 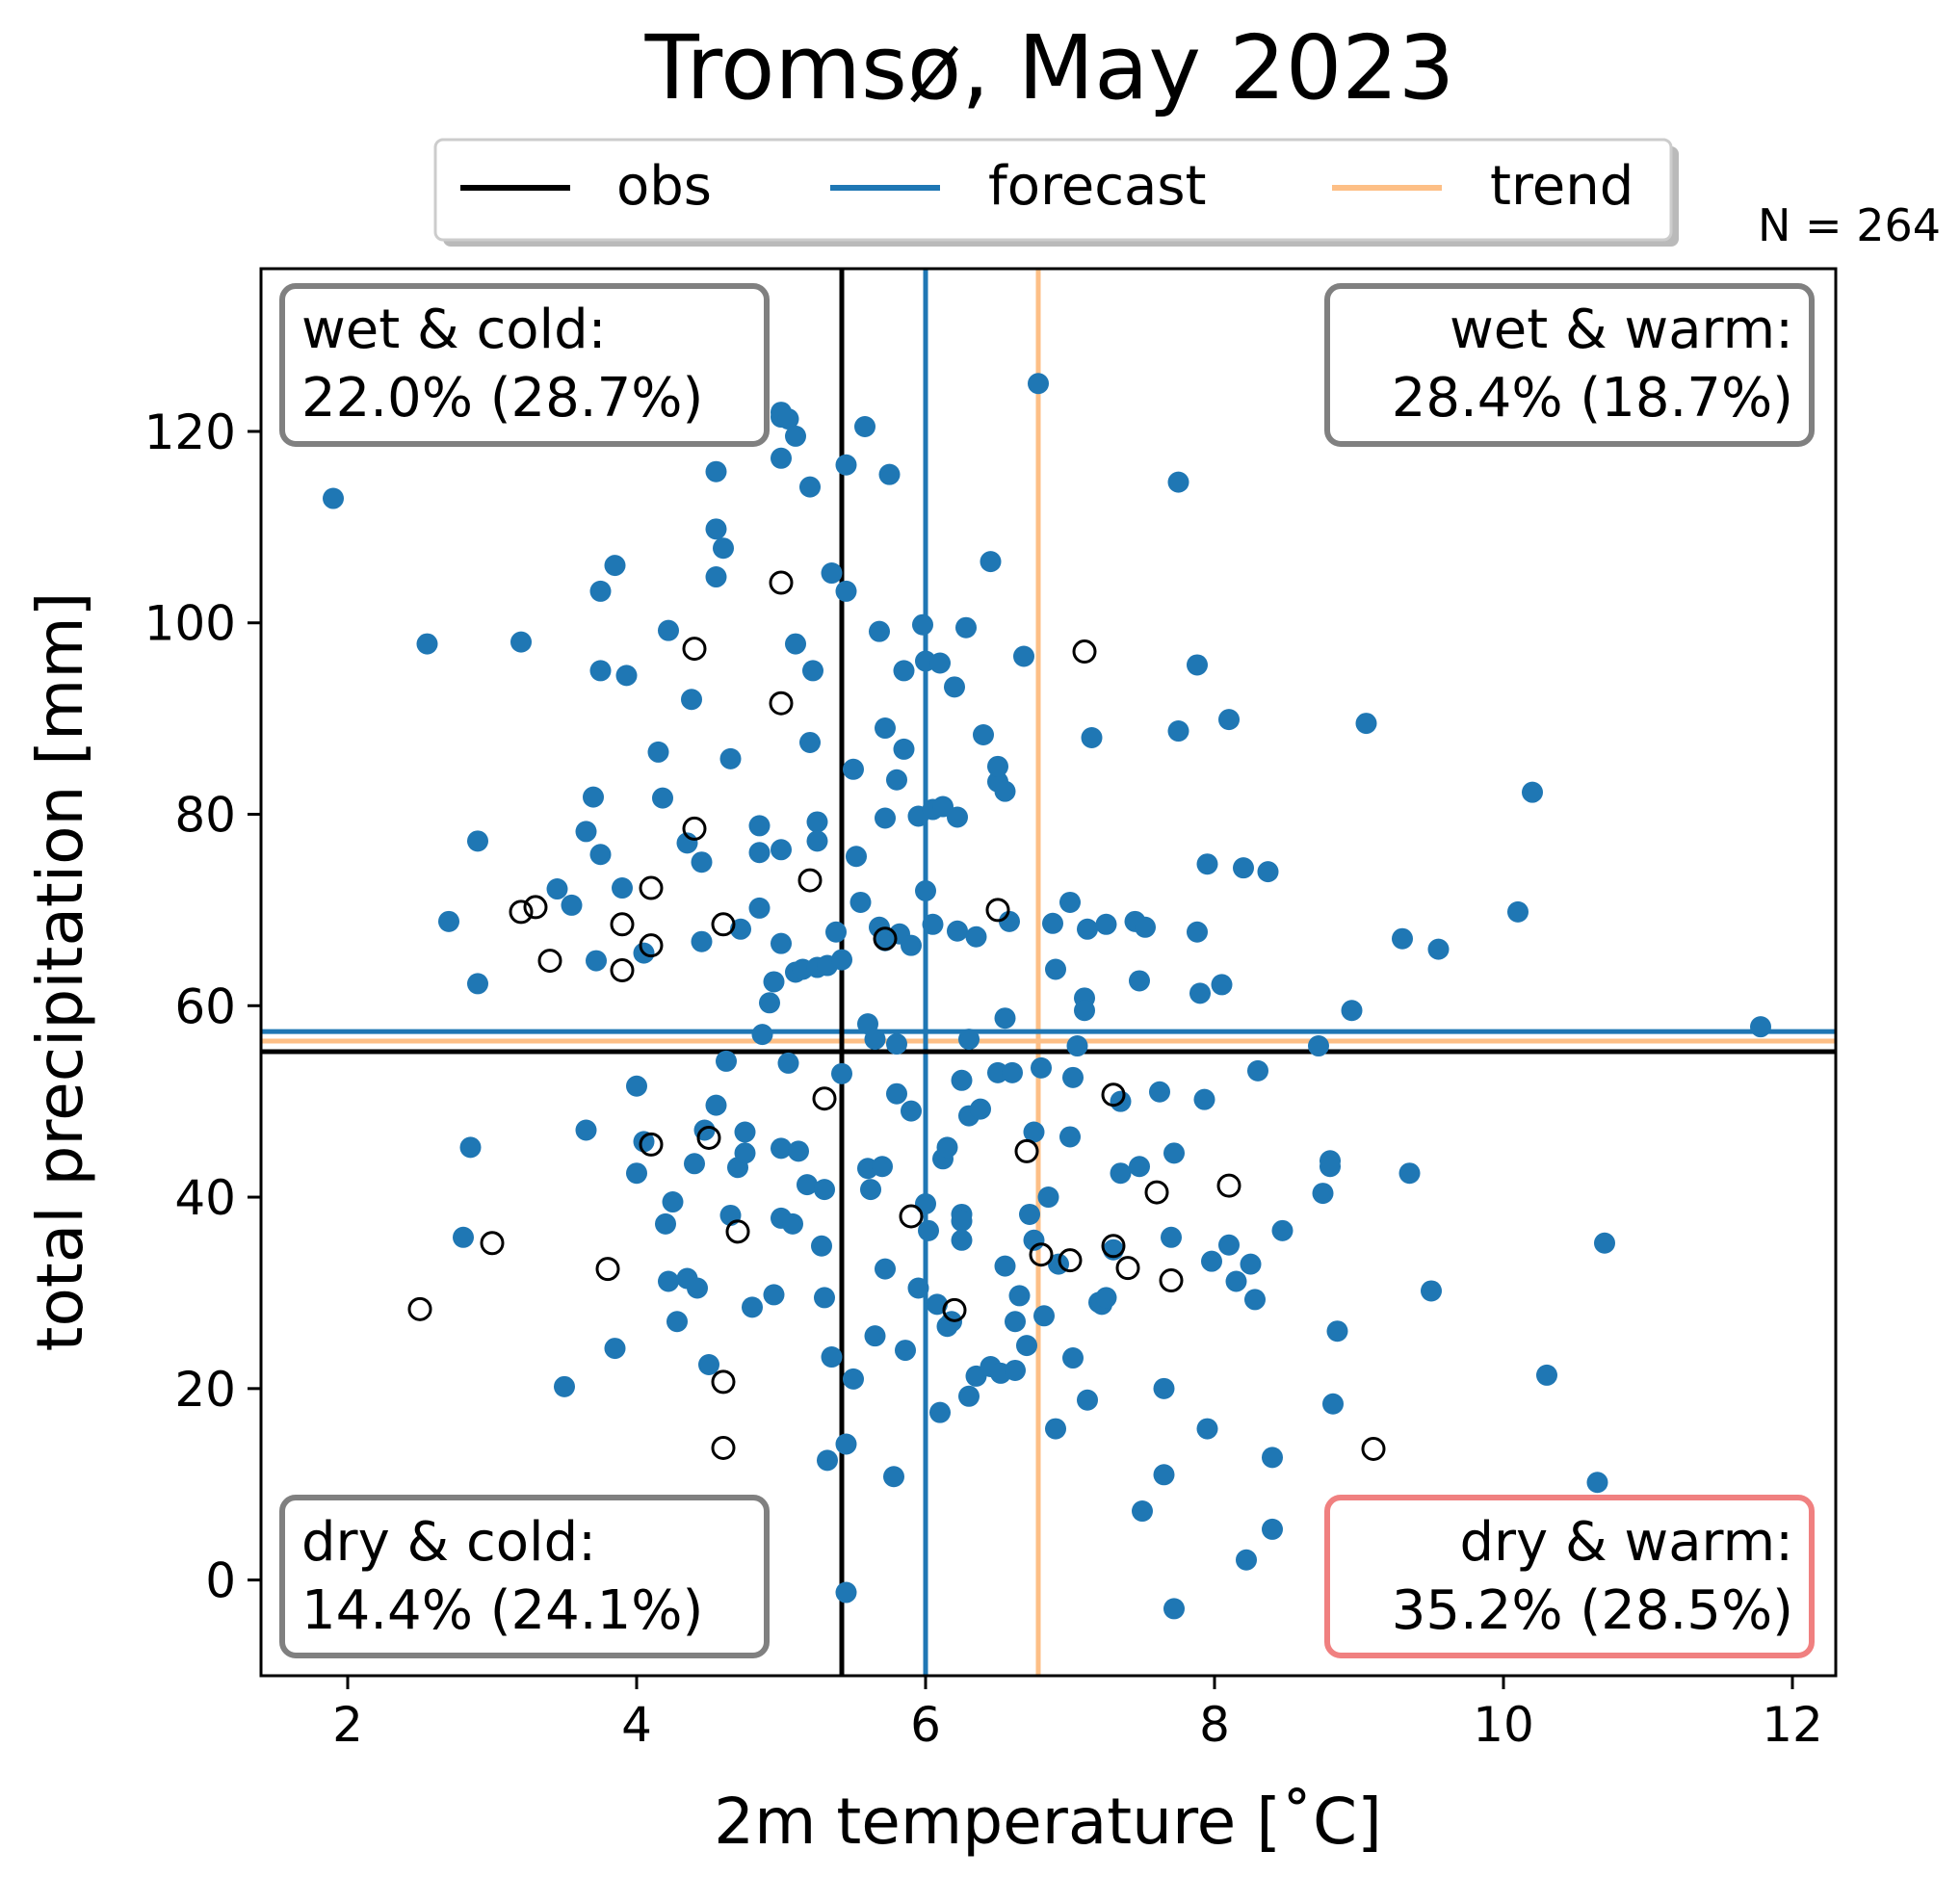 What do you see at coordinates (524, 1577) in the screenshot?
I see `quadrant-label-dry-cold: dry & cold: 14.4% (24.1%)` at bounding box center [524, 1577].